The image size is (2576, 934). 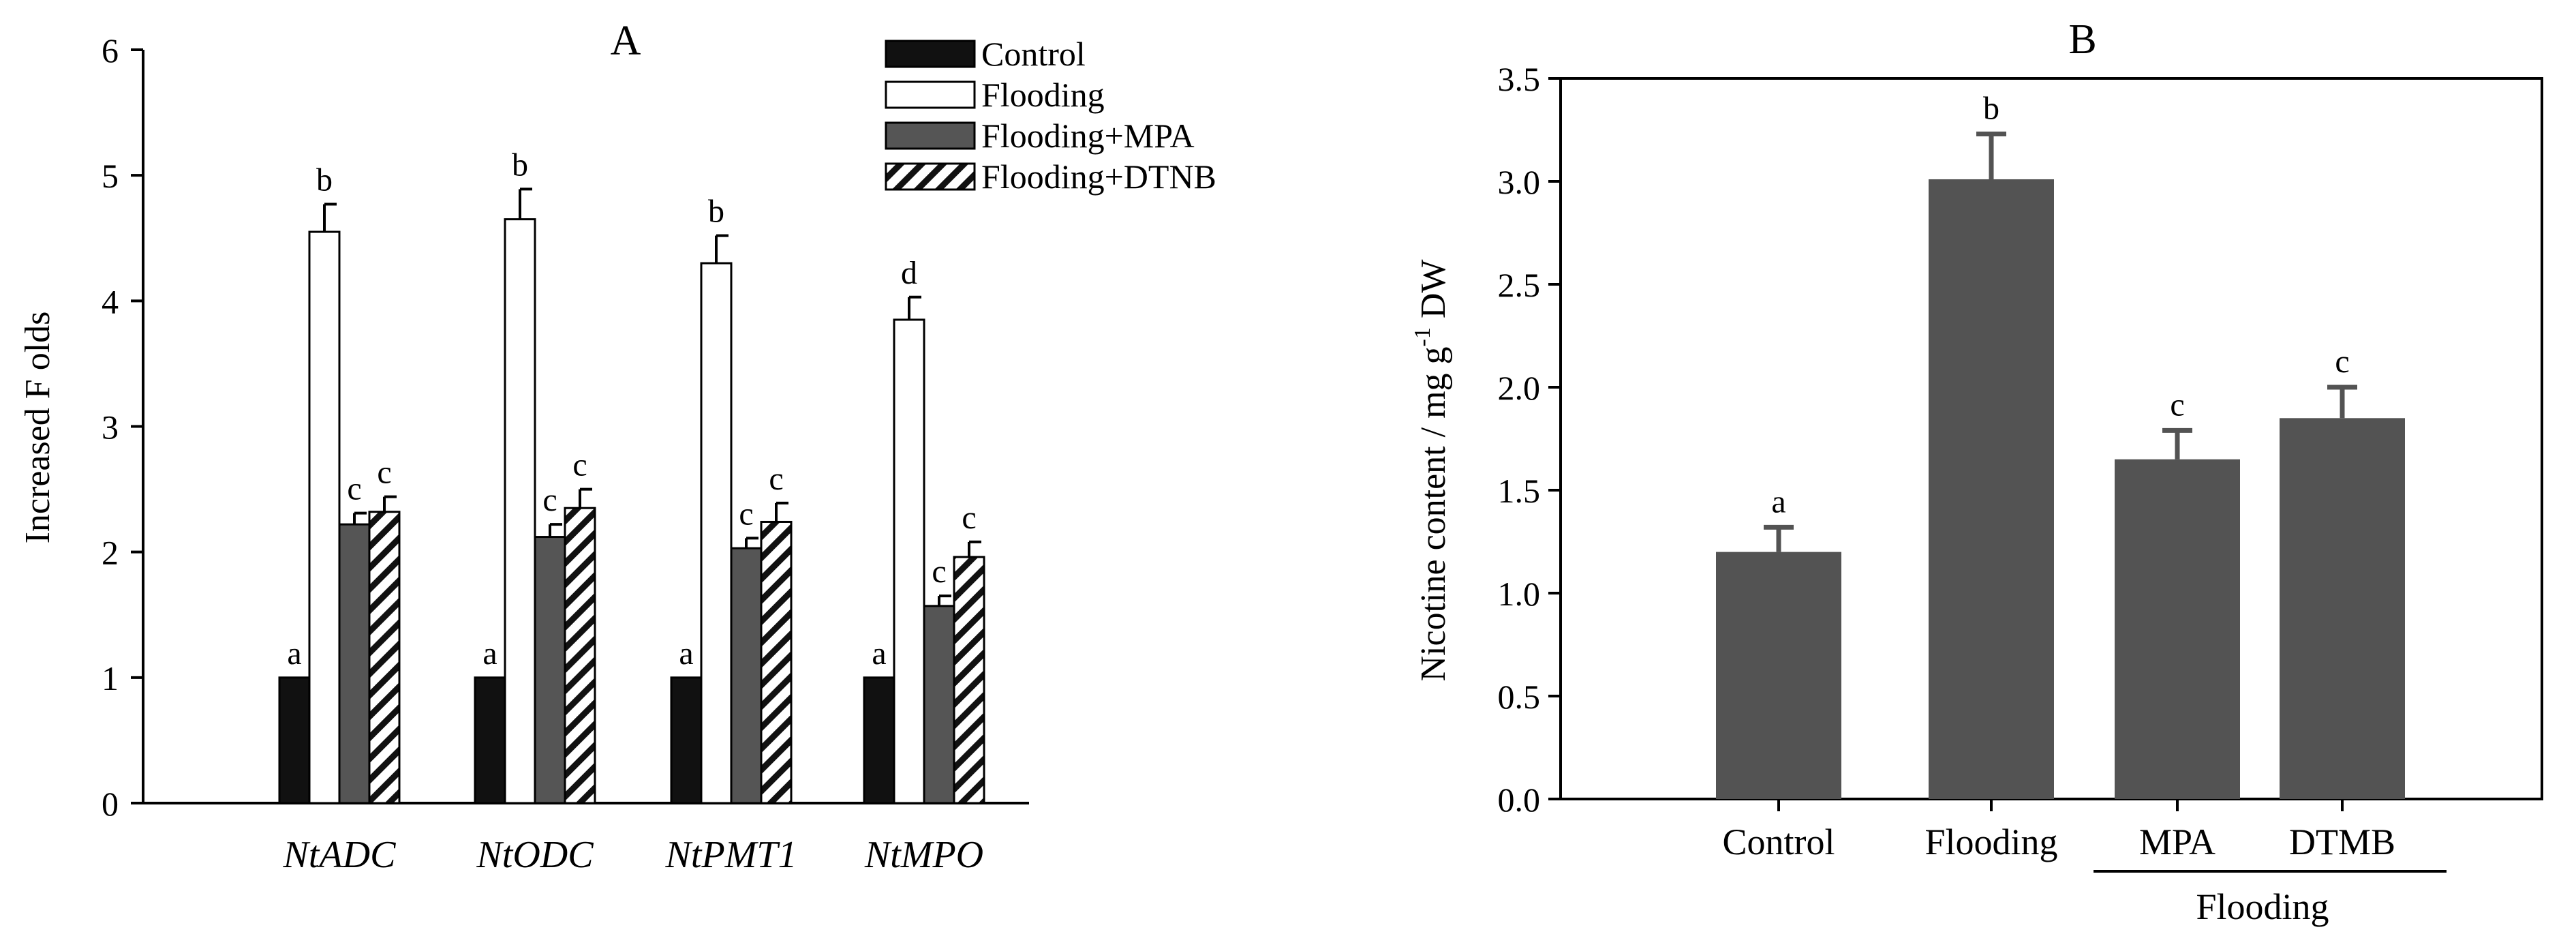 What do you see at coordinates (969, 680) in the screenshot?
I see `bar-NtMPO-Flooding+DTNB` at bounding box center [969, 680].